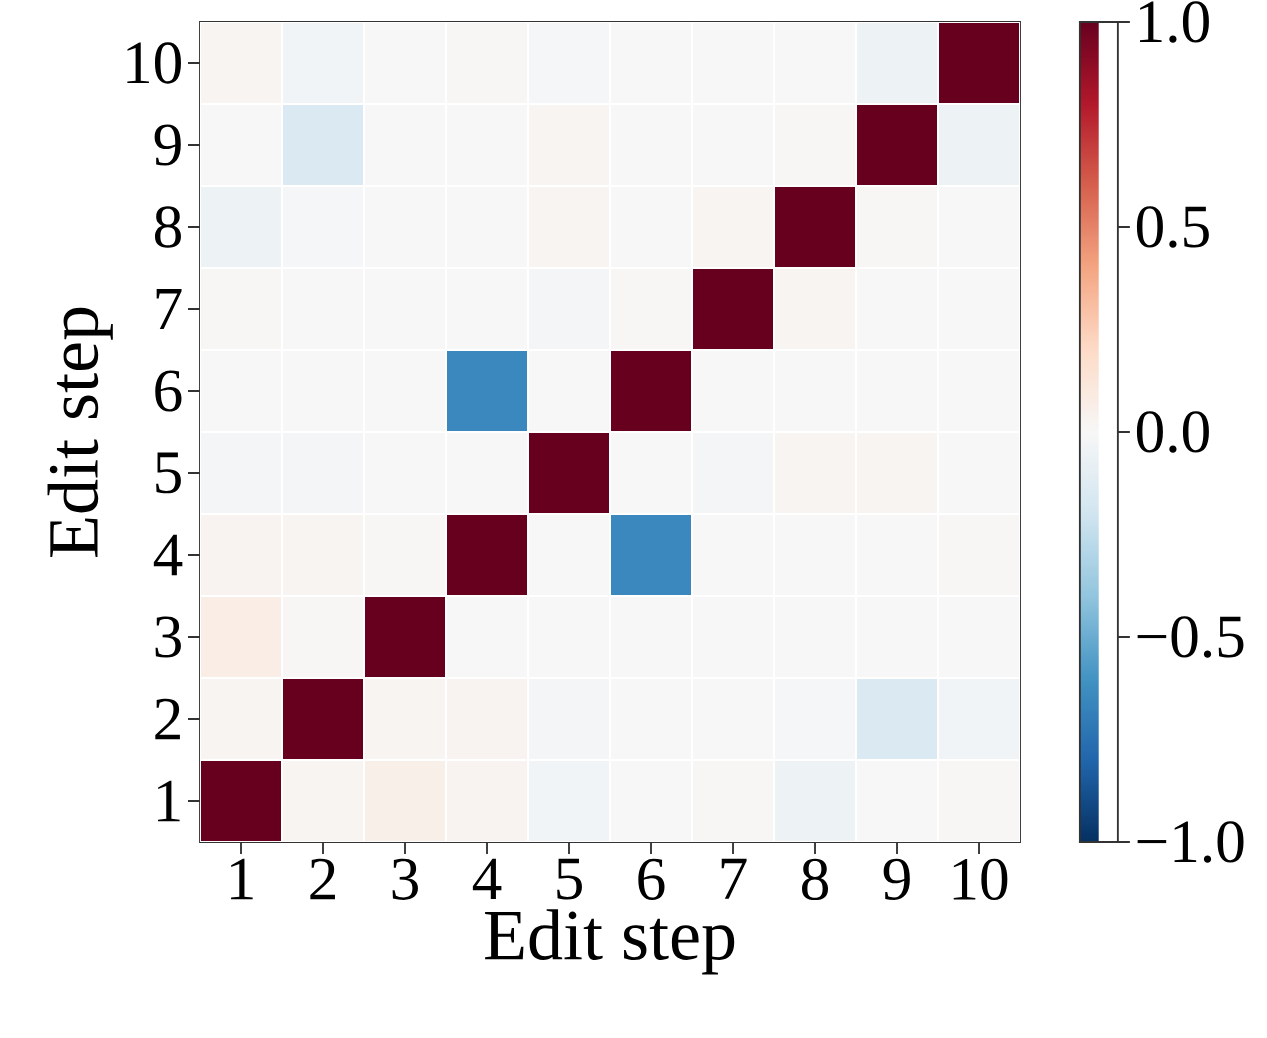 This screenshot has width=1267, height=1038. Describe the element at coordinates (1190, 637) in the screenshot. I see `color-bar-label: −0.5` at that location.